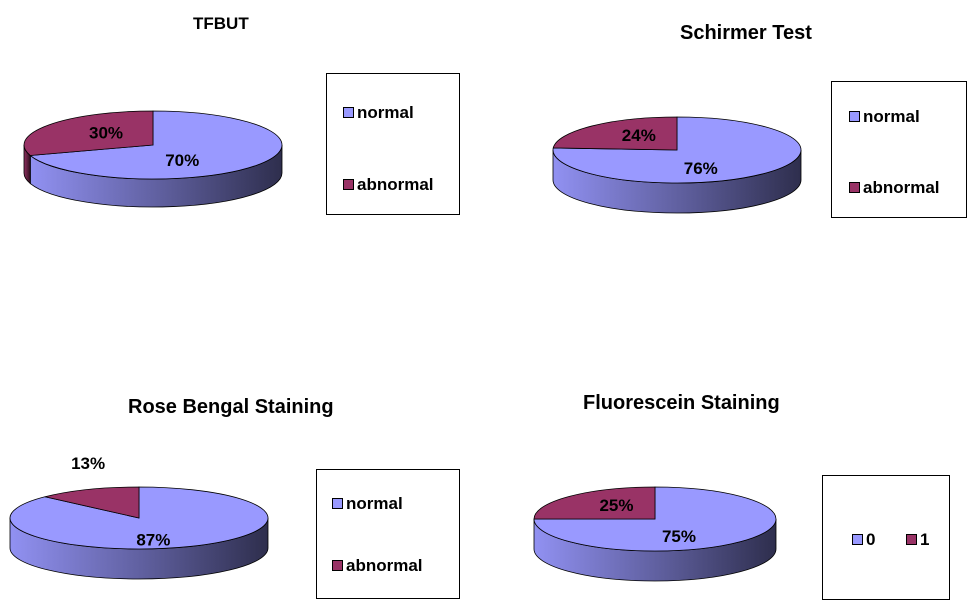 This screenshot has height=600, width=967. What do you see at coordinates (616, 505) in the screenshot?
I see `data-label-1: 25%` at bounding box center [616, 505].